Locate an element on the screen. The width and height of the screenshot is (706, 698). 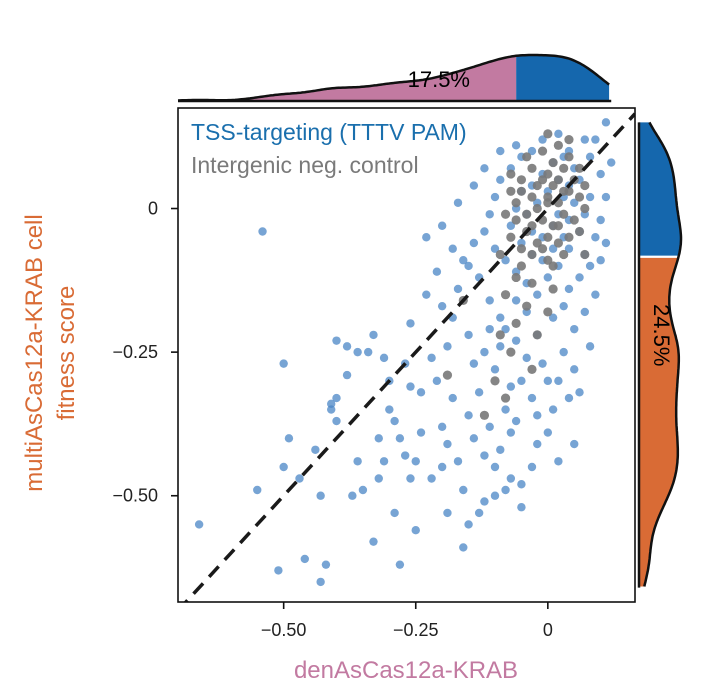
top-density-outline is located at coordinates (394, 78).